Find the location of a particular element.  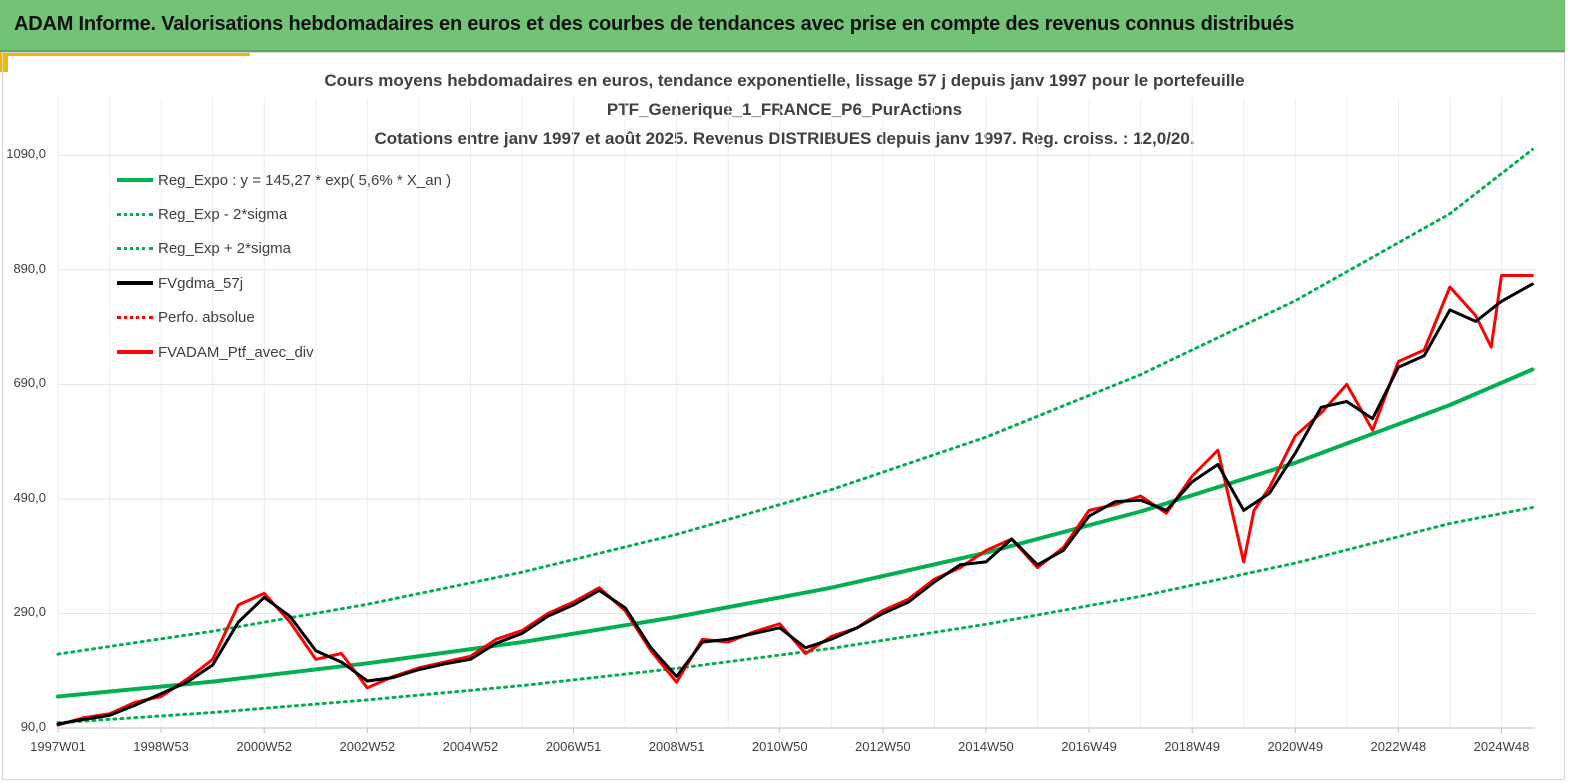

chart-title-line-2: PTF_Generique_1_FRANCE_P6_PurActions is located at coordinates (784, 109).